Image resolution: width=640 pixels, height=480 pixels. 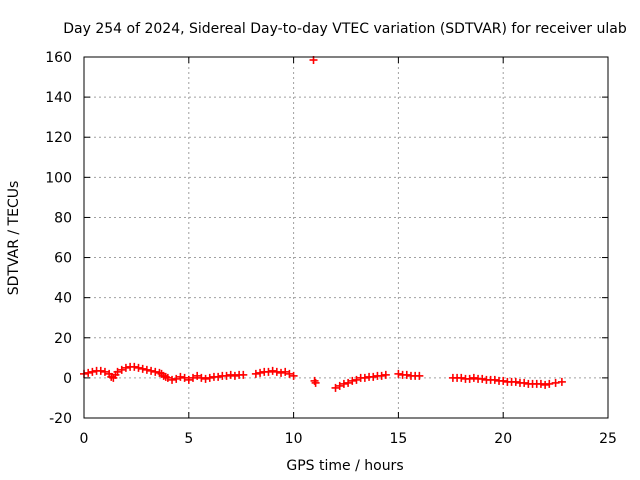 What do you see at coordinates (58, 58) in the screenshot?
I see `y-tick-label: 160` at bounding box center [58, 58].